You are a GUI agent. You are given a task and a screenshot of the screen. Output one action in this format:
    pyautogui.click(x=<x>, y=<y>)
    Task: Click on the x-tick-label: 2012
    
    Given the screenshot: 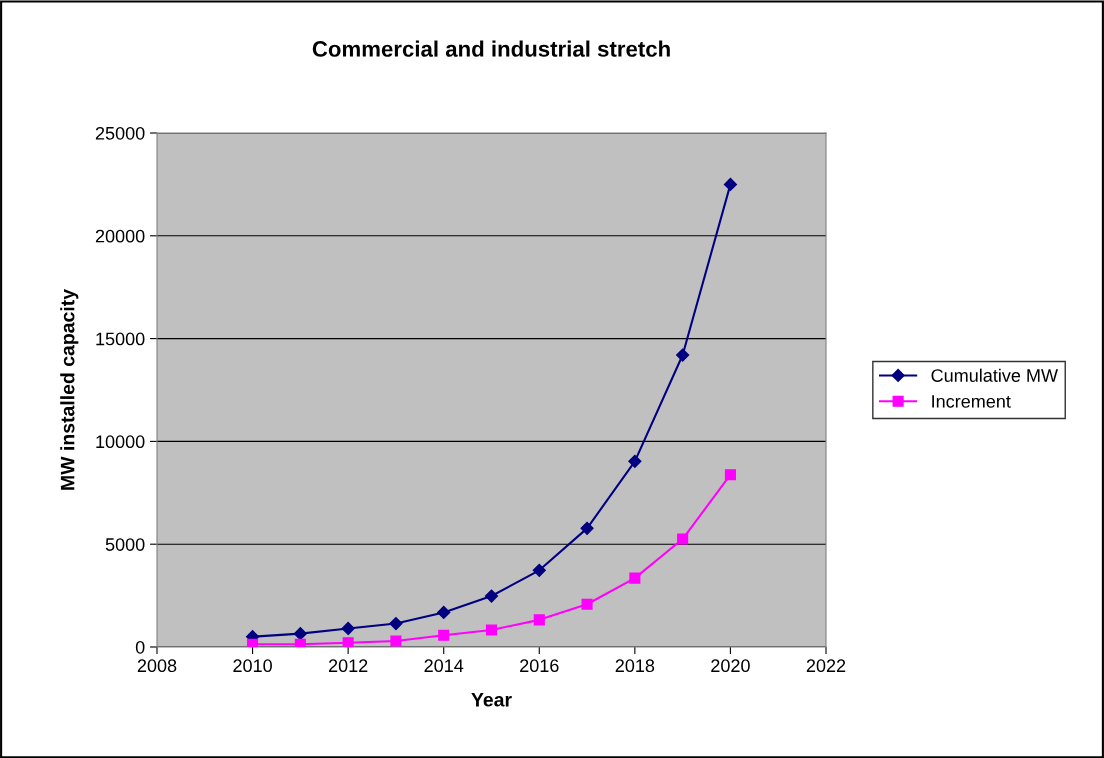 What is the action you would take?
    pyautogui.click(x=348, y=666)
    